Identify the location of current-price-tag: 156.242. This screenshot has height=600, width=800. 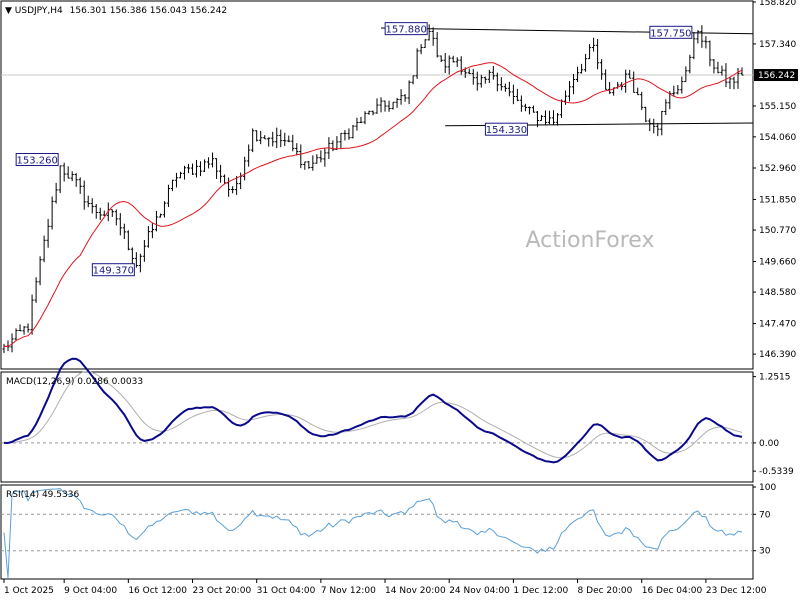
(776, 75).